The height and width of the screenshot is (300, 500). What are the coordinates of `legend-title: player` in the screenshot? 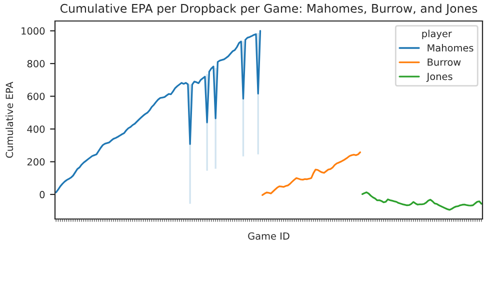 It's located at (437, 35).